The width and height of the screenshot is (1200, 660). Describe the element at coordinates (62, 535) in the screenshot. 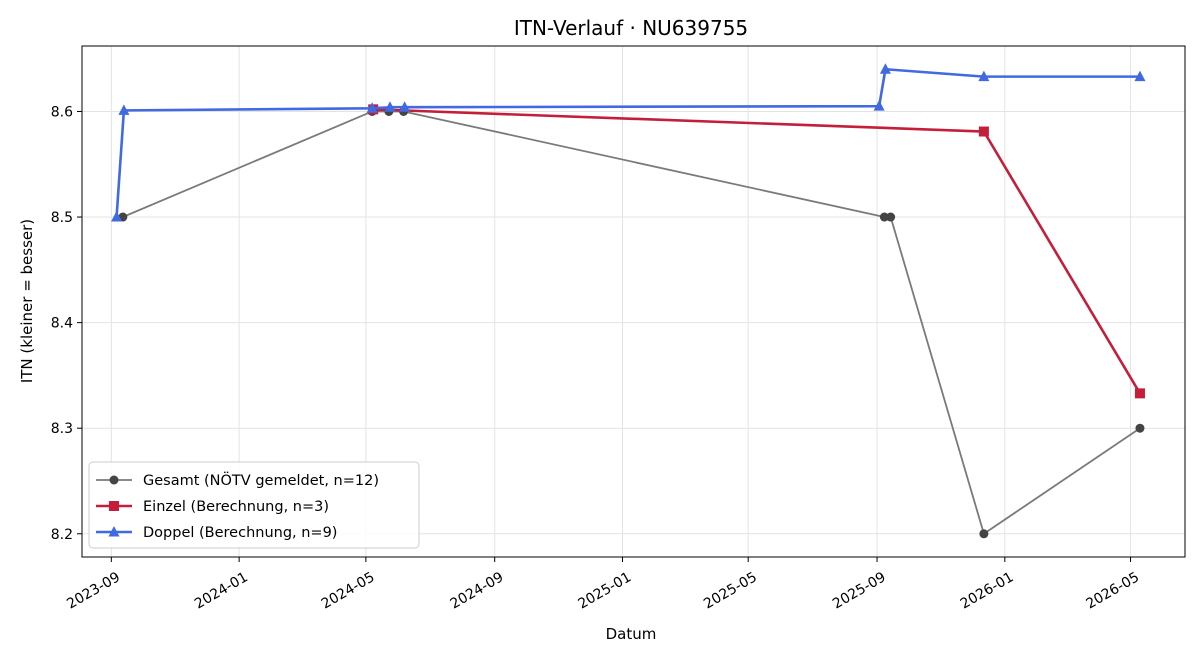

I see `y-tick-label: 8.2` at that location.